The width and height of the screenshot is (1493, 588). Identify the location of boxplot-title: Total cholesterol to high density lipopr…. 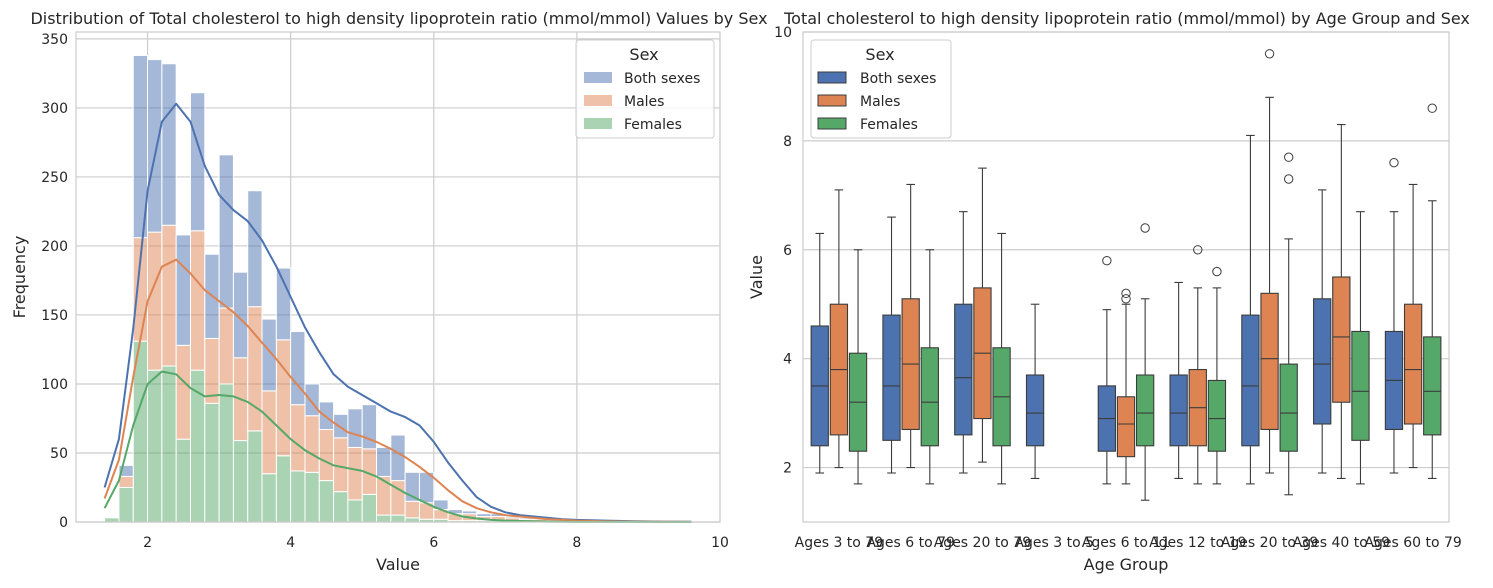
(1126, 18).